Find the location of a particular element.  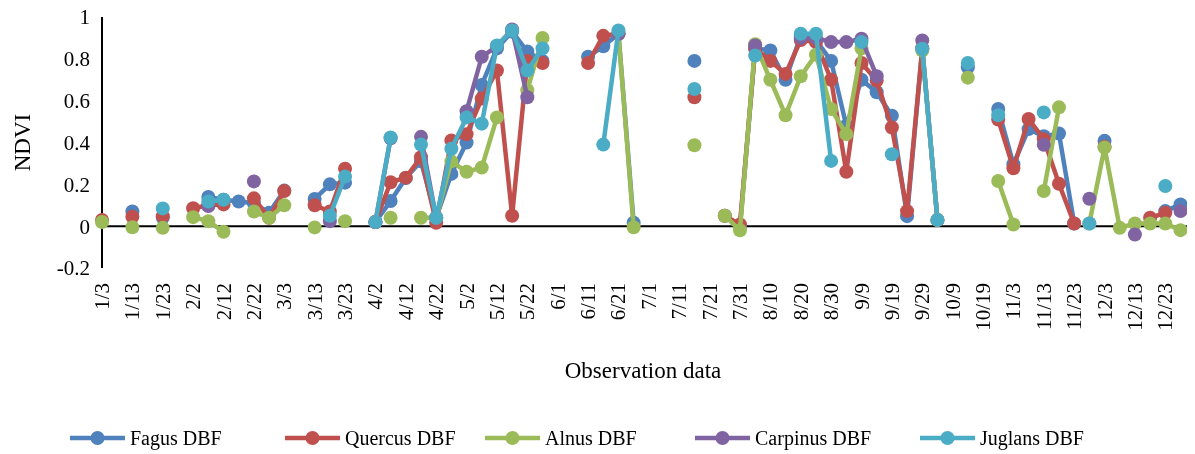

x-tick-label: 12/3 is located at coordinates (1104, 302).